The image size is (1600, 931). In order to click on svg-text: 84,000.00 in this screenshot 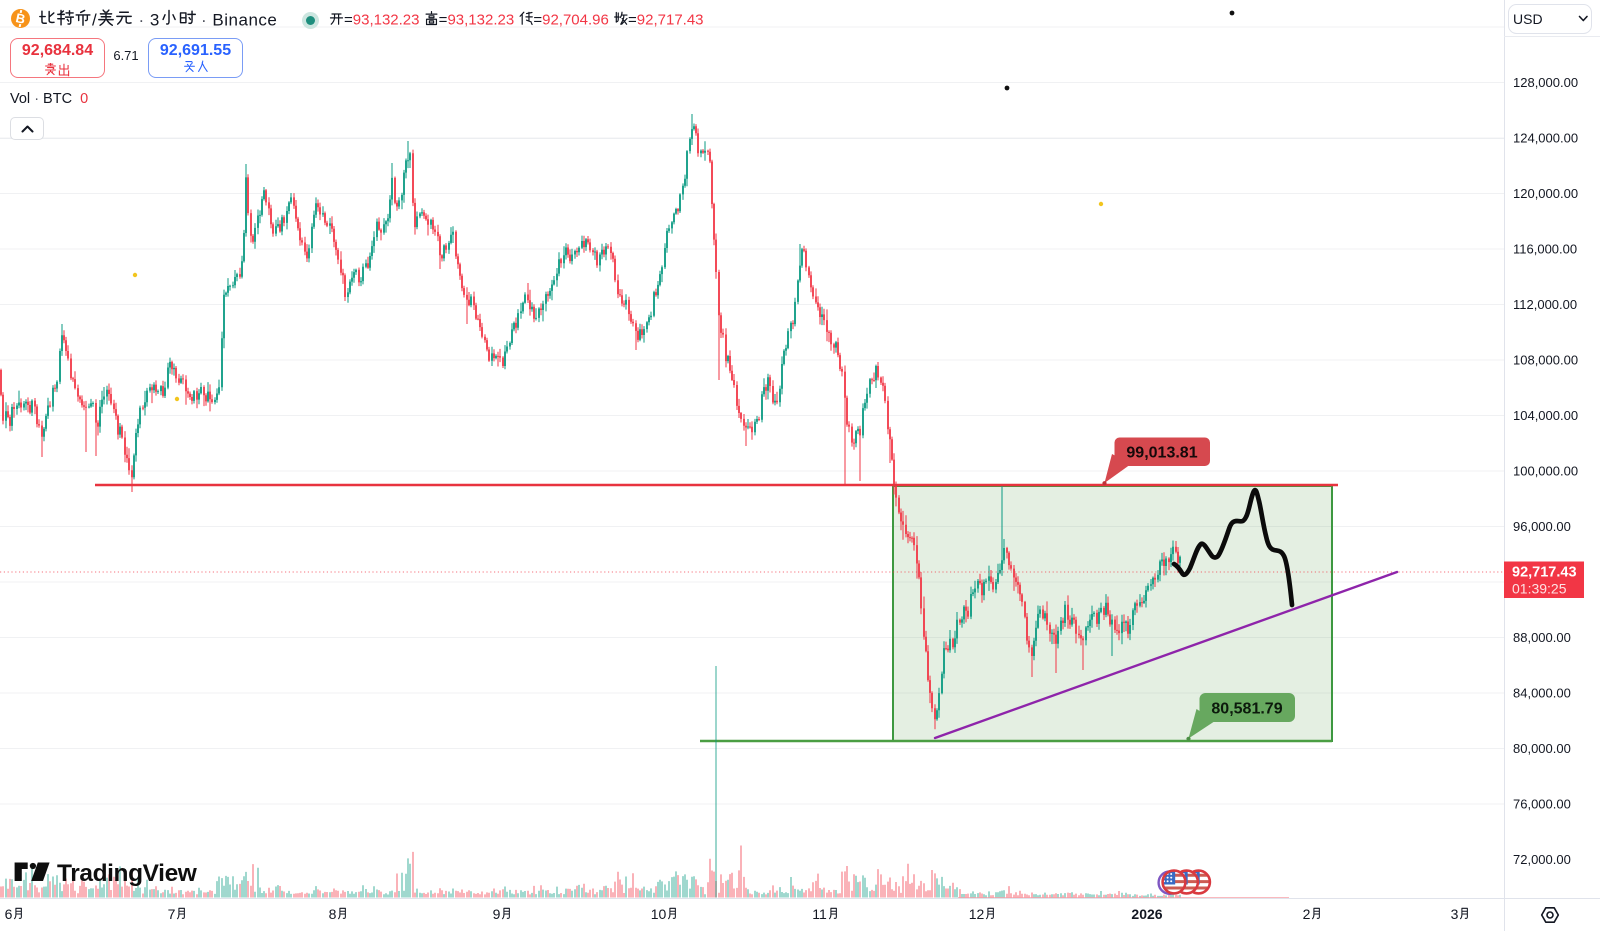, I will do `click(1542, 693)`.